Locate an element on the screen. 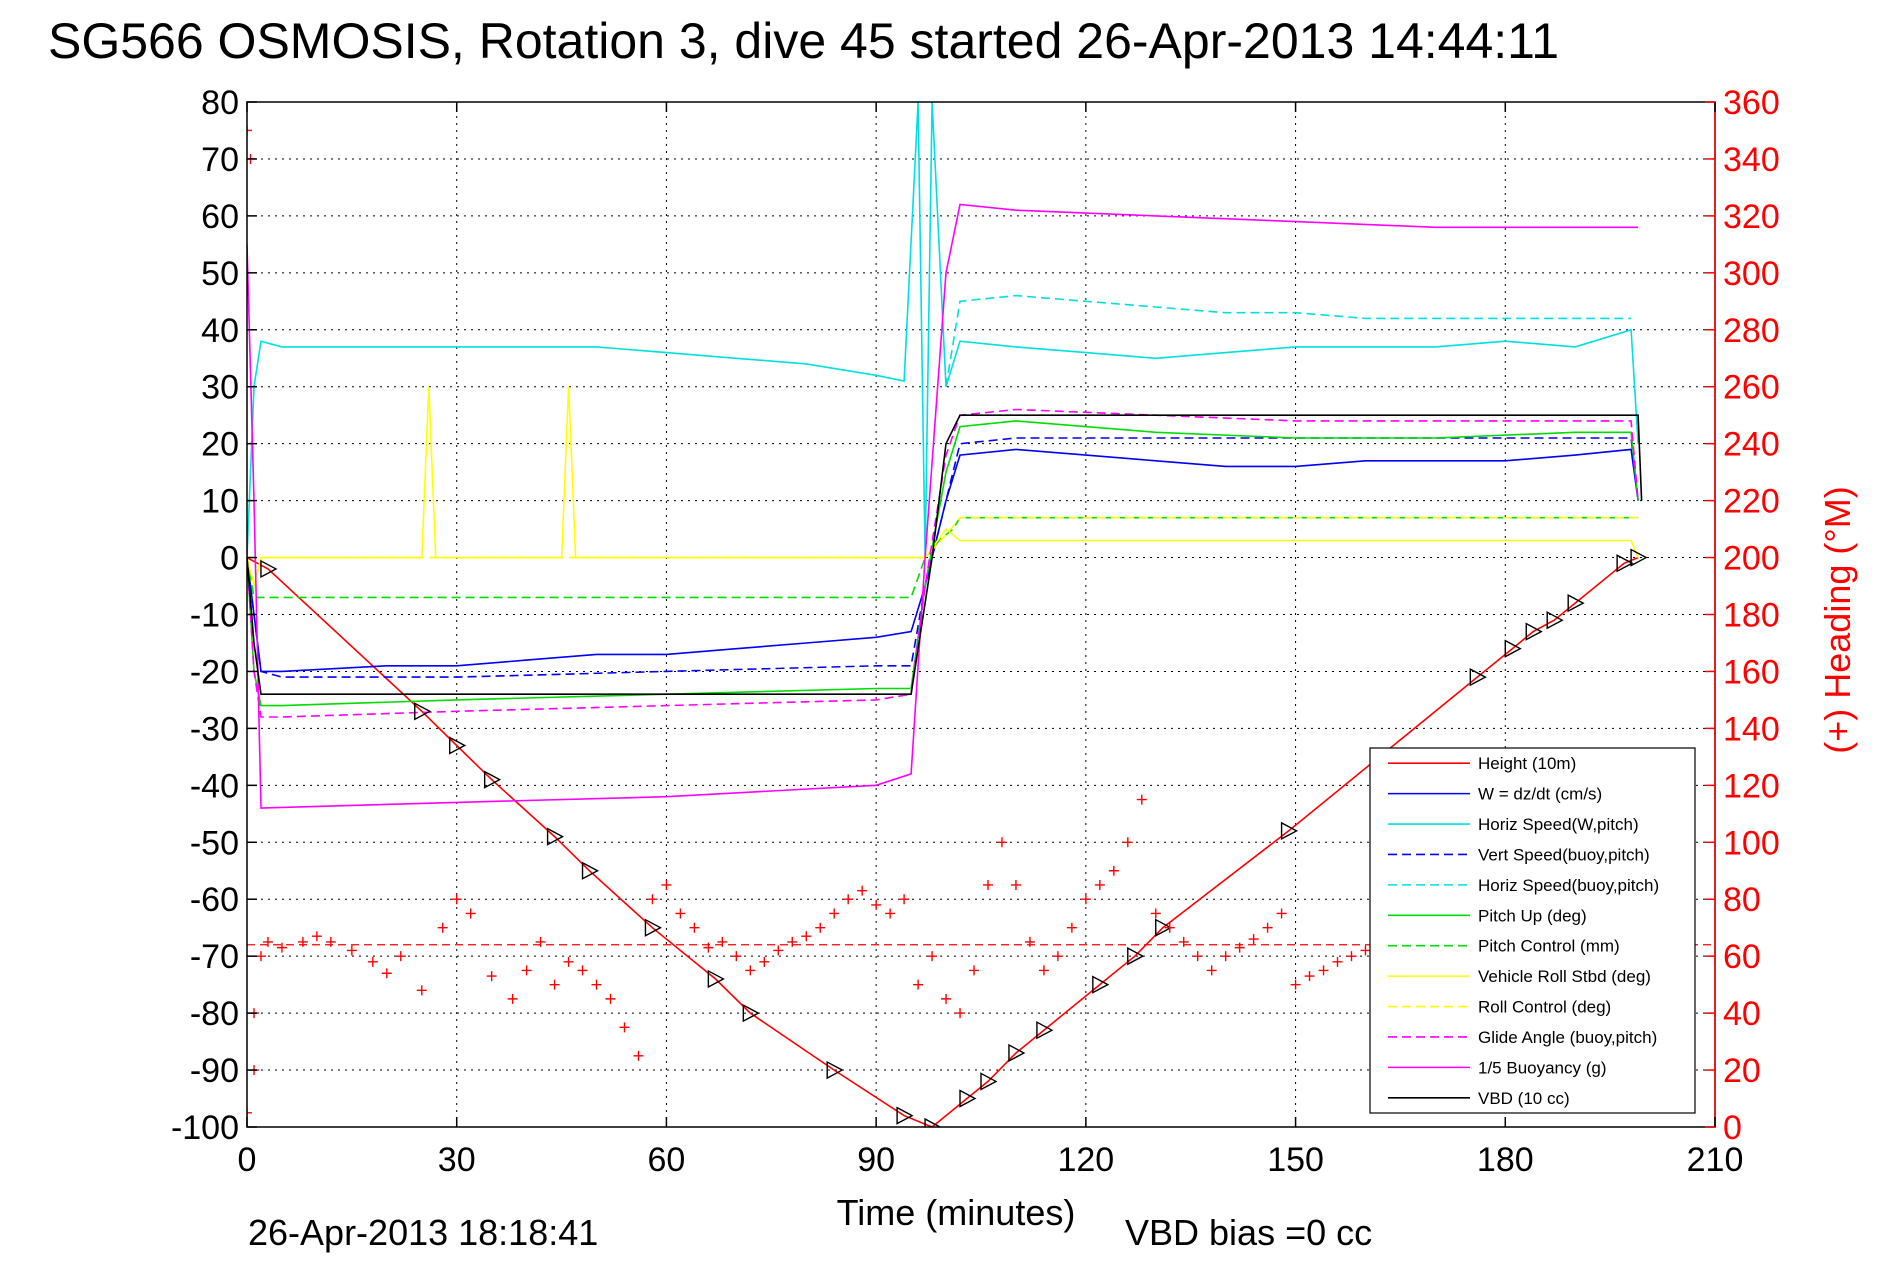 This screenshot has height=1262, width=1891. y-tick-label: -80 is located at coordinates (214, 1014).